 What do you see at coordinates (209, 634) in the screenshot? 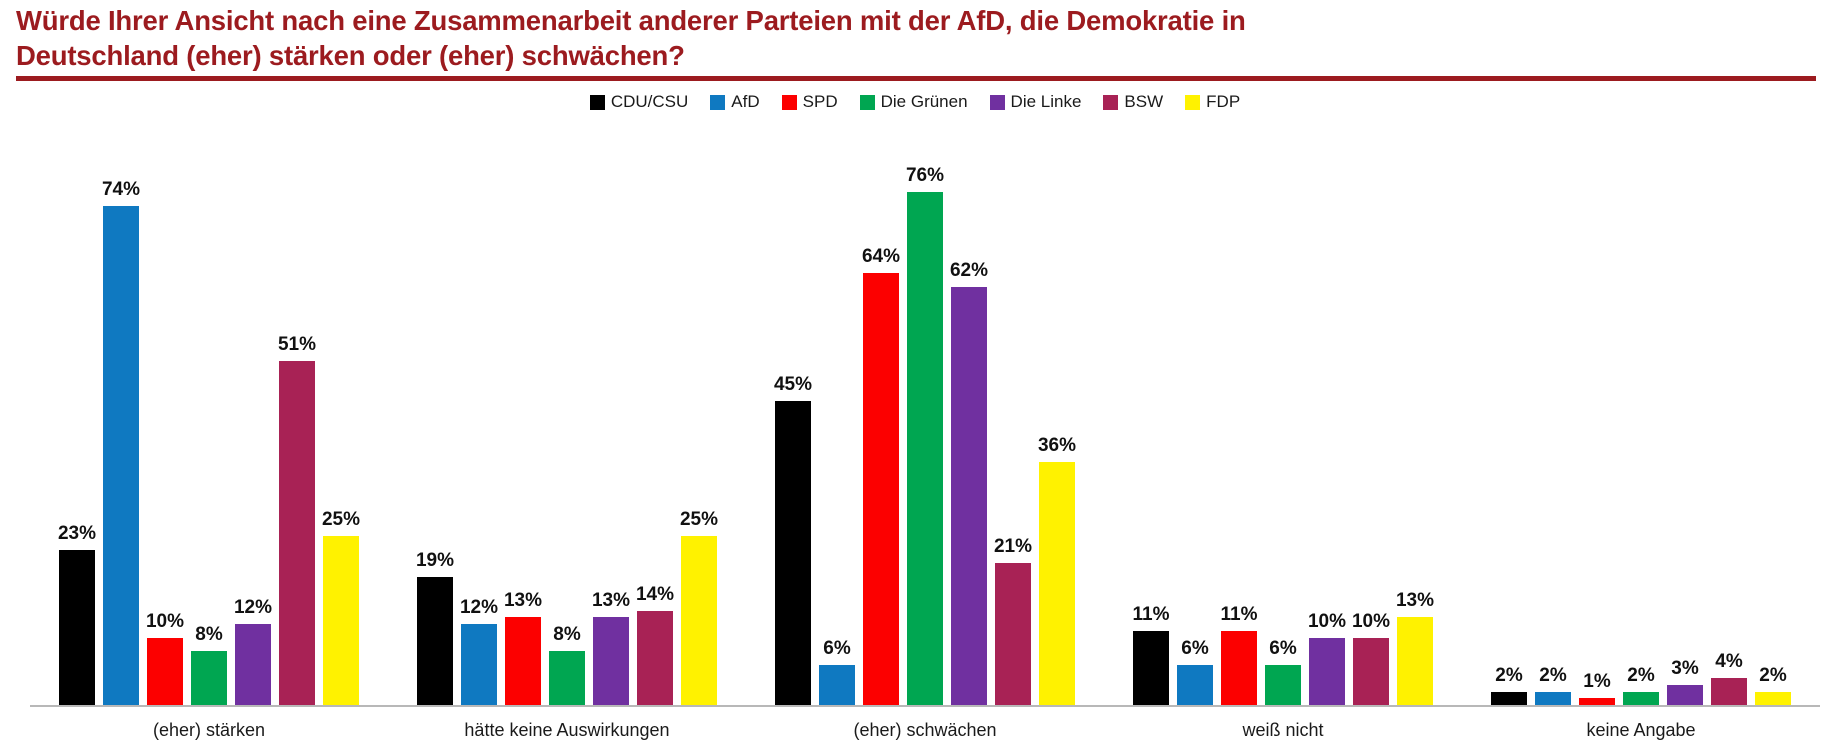
I see `bar-value-label: 8%` at bounding box center [209, 634].